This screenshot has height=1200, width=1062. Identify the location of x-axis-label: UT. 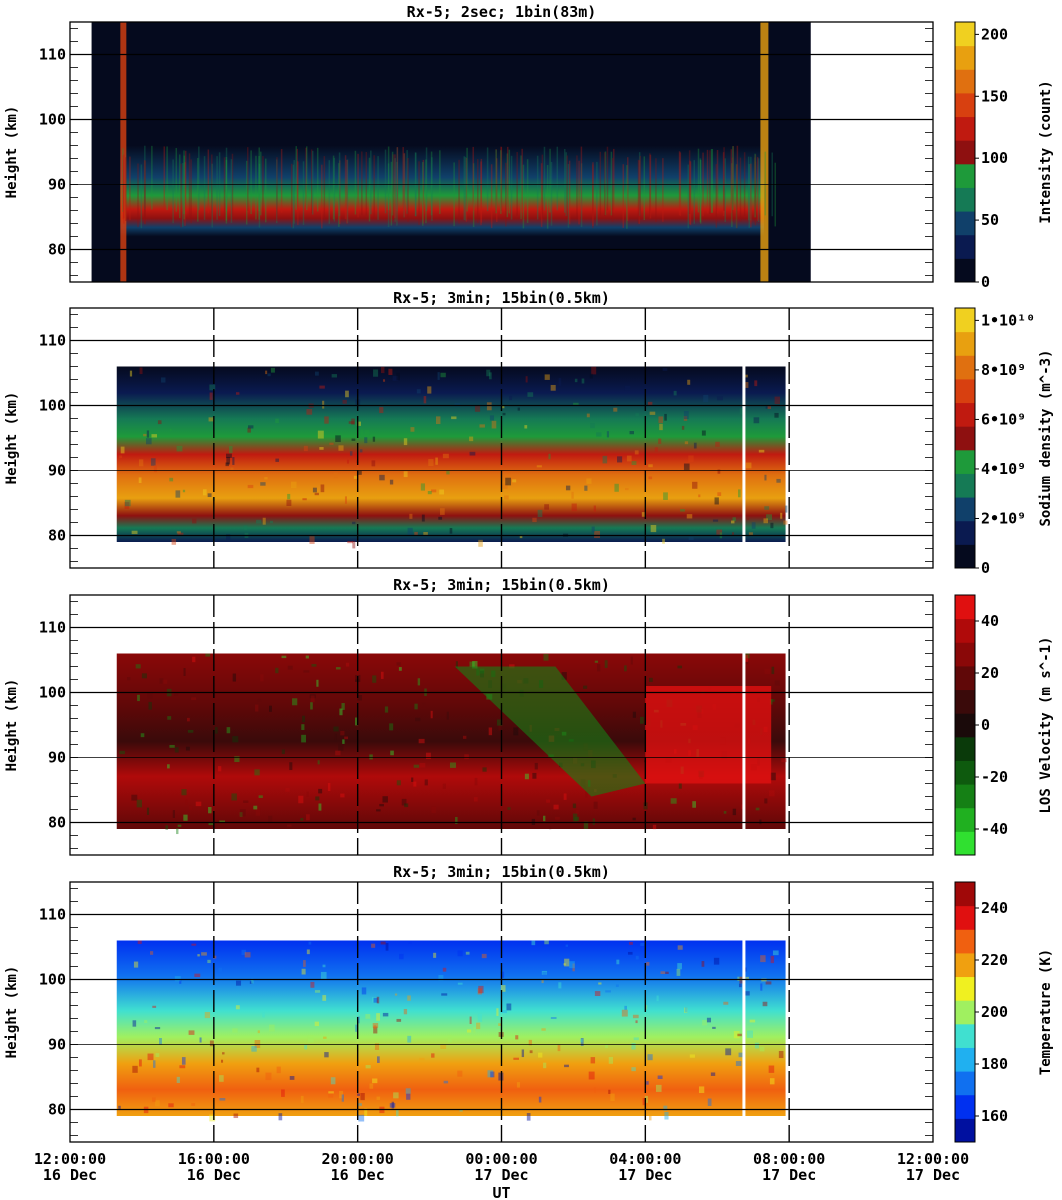
(501, 1192).